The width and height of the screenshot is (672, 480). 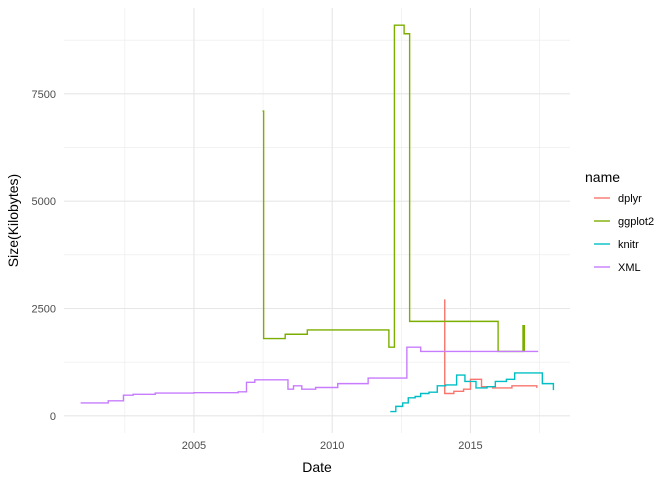 I want to click on y-tick-label: 5000, so click(x=44, y=202).